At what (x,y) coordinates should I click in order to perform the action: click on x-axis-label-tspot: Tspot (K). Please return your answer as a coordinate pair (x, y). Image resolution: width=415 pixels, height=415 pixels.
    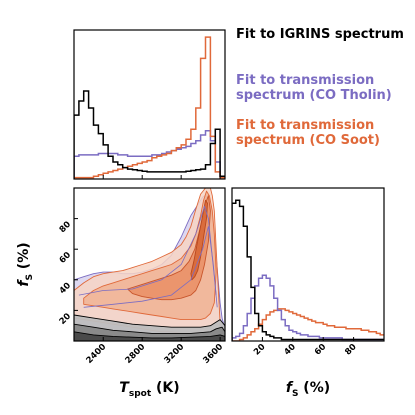
    Looking at the image, I should click on (149, 389).